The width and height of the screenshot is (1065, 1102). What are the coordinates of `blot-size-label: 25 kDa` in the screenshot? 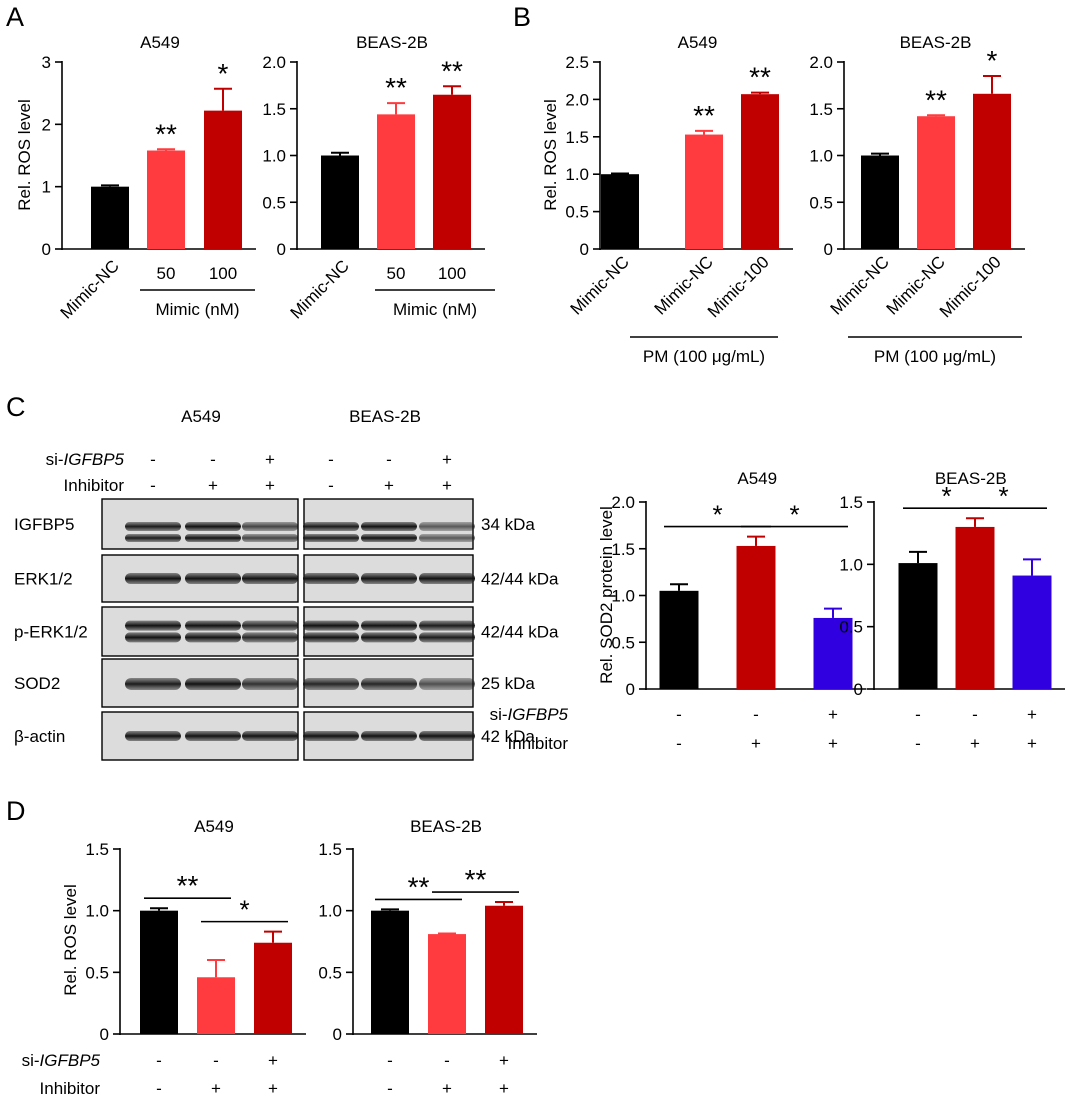 It's located at (508, 683).